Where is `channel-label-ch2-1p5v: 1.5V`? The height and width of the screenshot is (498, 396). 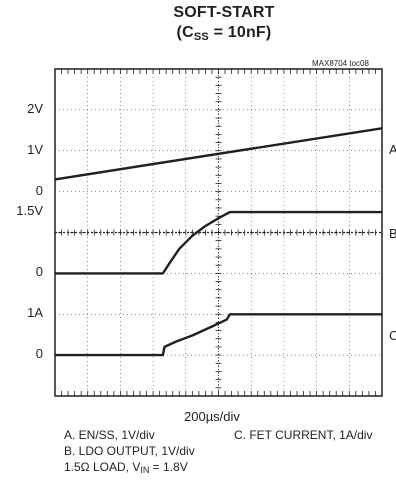 channel-label-ch2-1p5v: 1.5V is located at coordinates (29, 211).